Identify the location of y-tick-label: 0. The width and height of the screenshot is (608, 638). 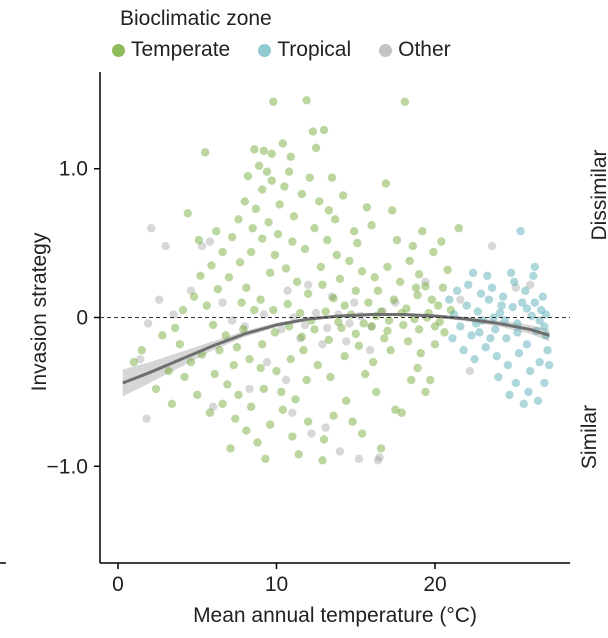
(82, 318).